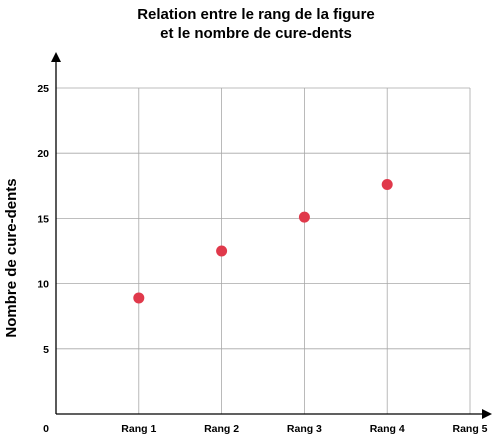  I want to click on y-tick-label: 20, so click(43, 154).